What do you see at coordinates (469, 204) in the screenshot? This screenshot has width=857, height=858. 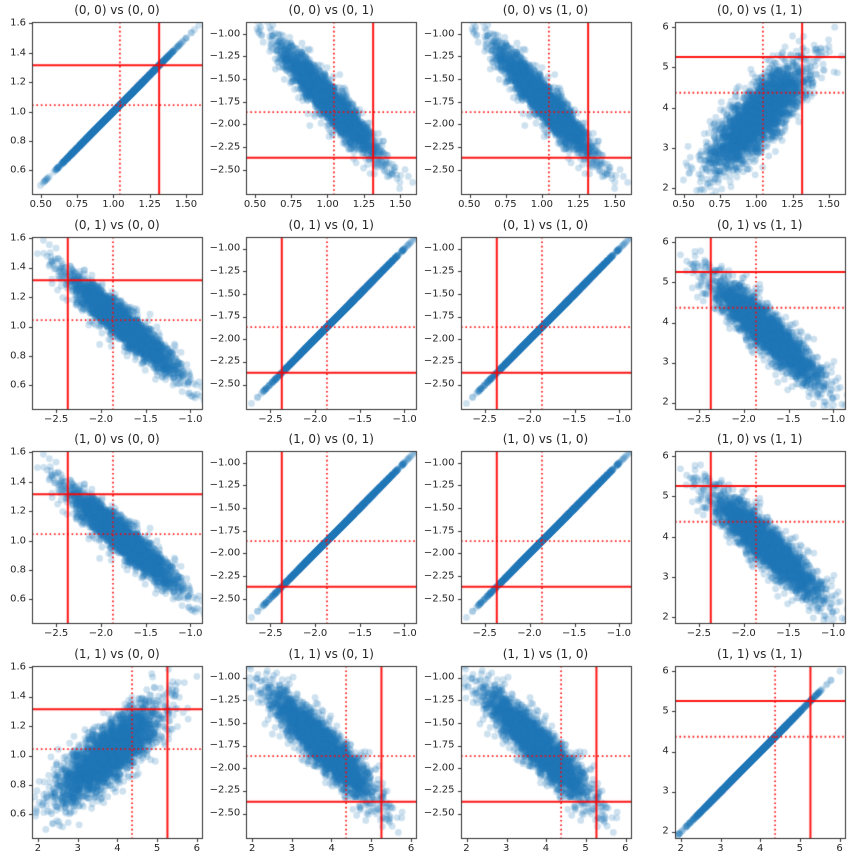 I see `x-tick-label: 0.50` at bounding box center [469, 204].